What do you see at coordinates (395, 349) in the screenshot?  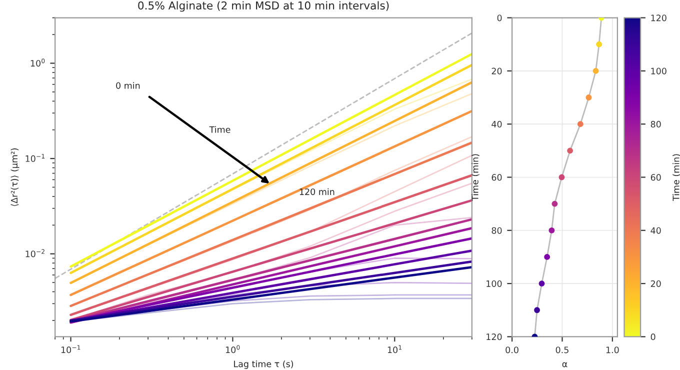 I see `x-tick-label: 10$^{1}$` at bounding box center [395, 349].